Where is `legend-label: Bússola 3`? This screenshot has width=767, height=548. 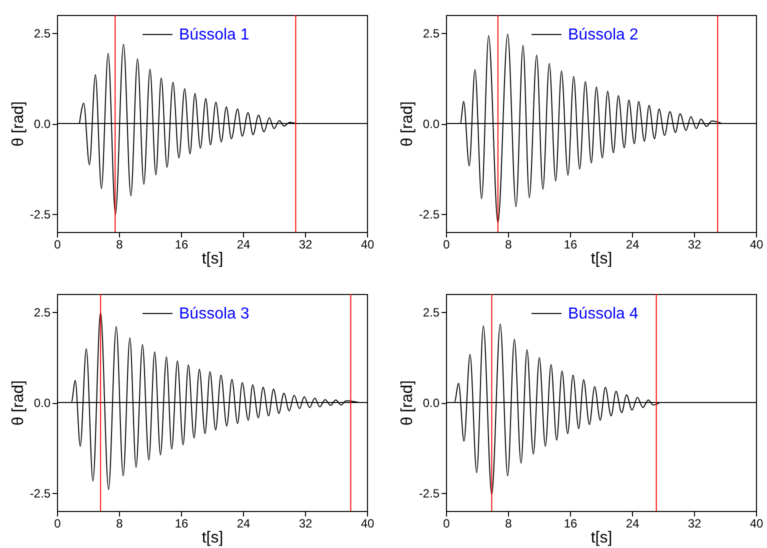
legend-label: Bússola 3 is located at coordinates (214, 314).